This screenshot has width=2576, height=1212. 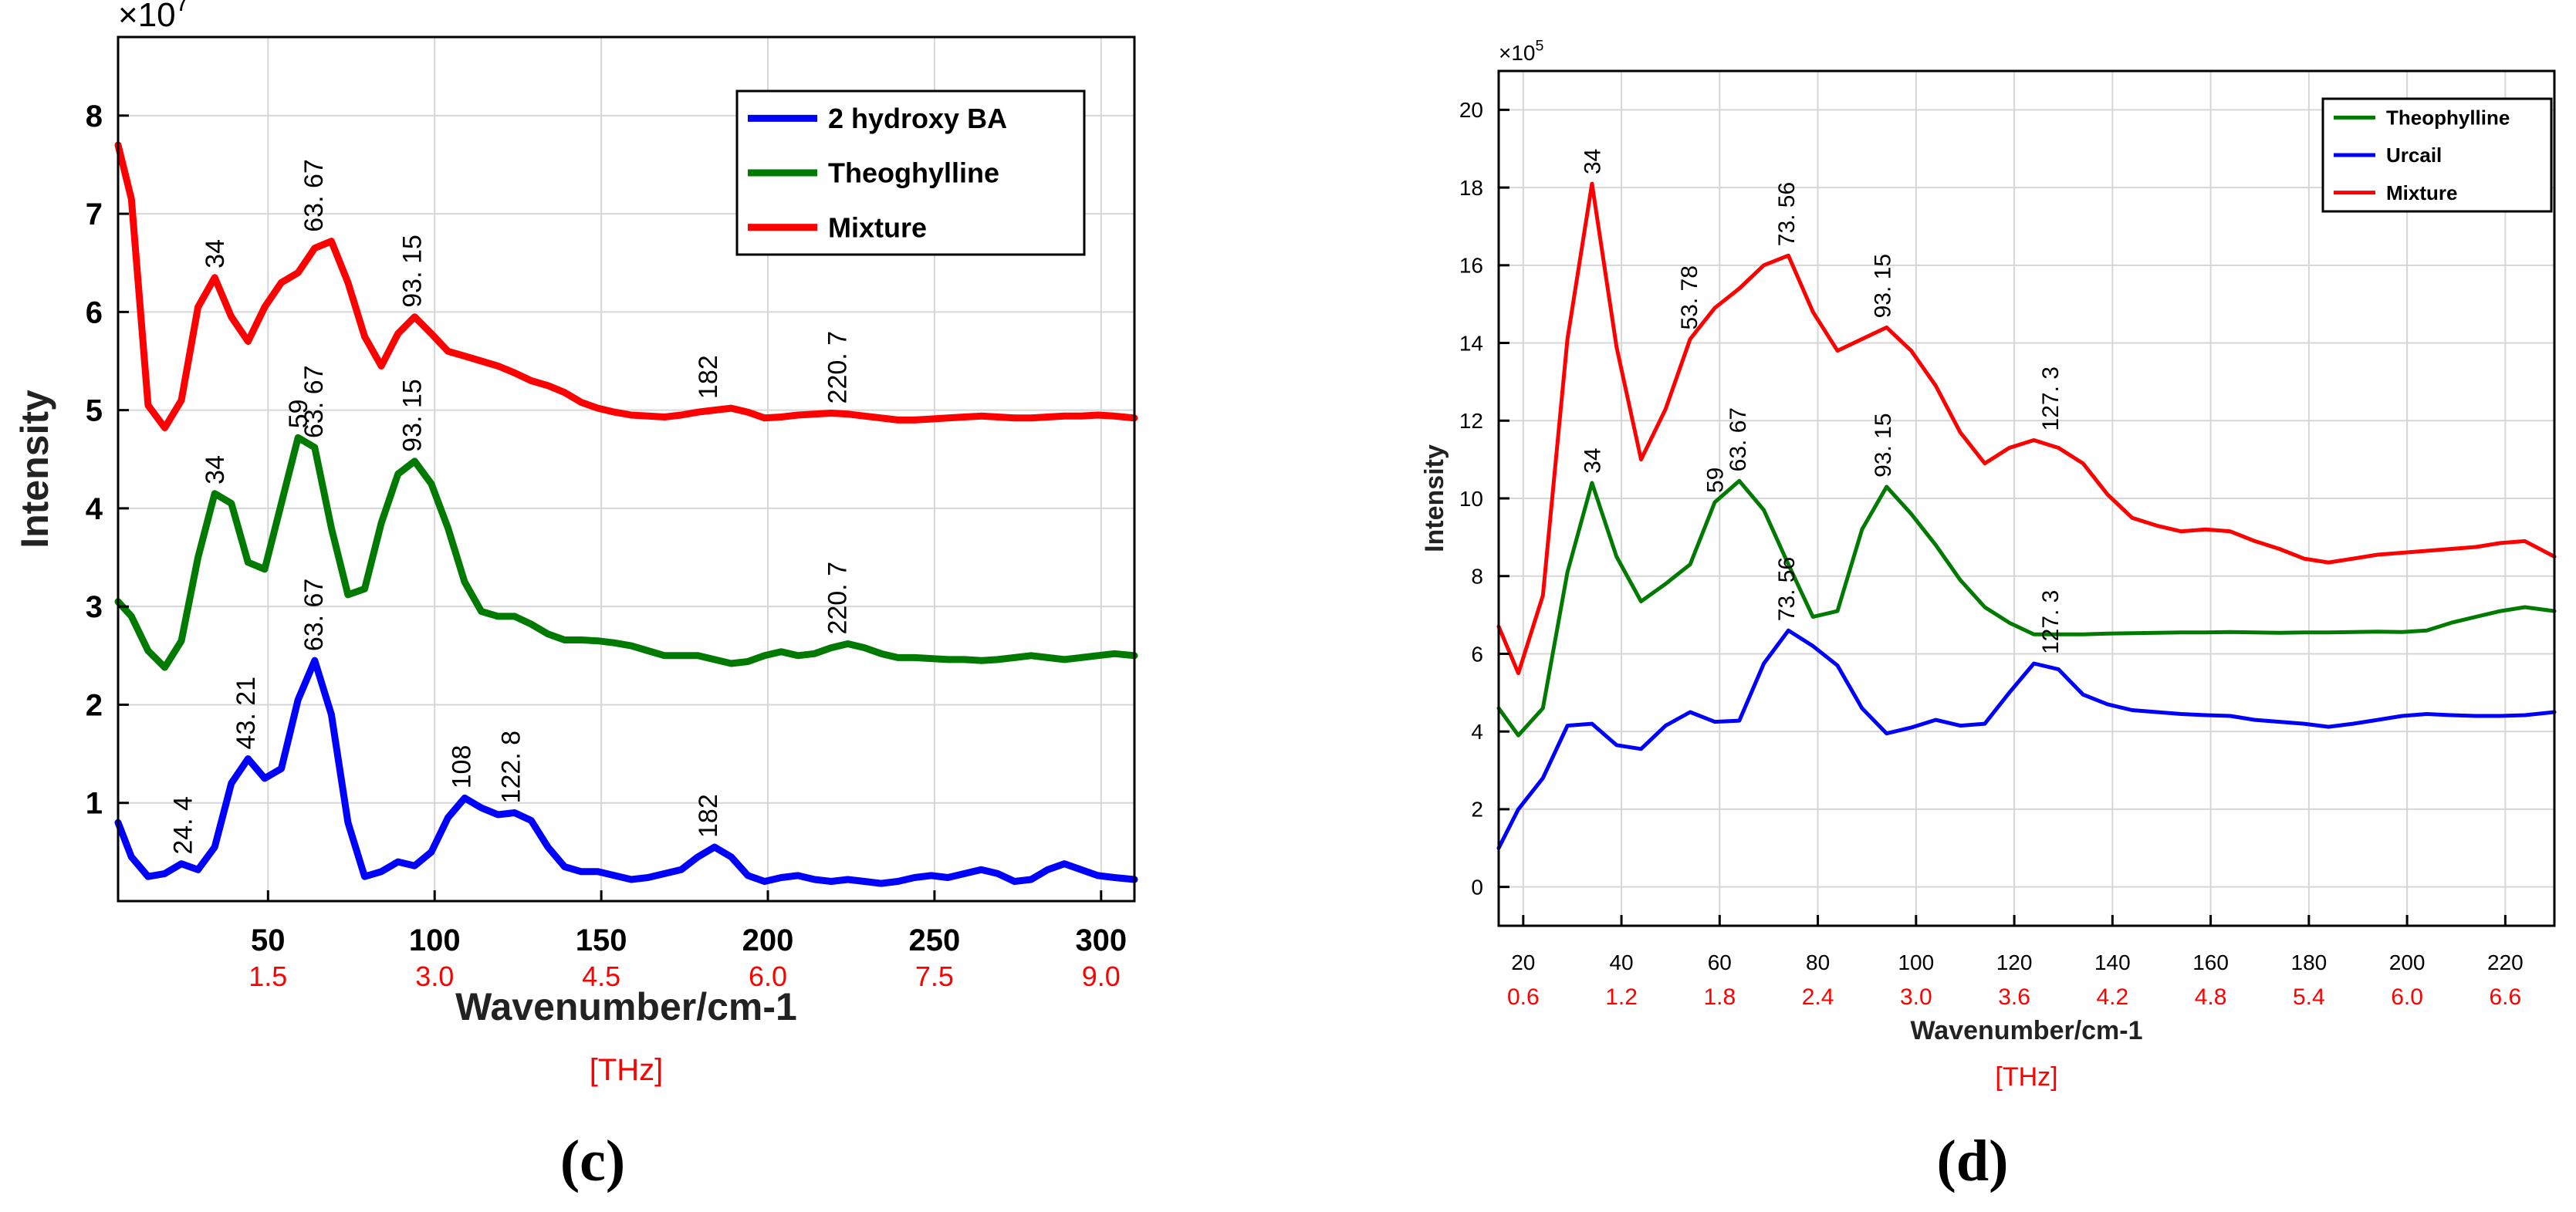 I want to click on x-tick-label: 160, so click(x=2210, y=962).